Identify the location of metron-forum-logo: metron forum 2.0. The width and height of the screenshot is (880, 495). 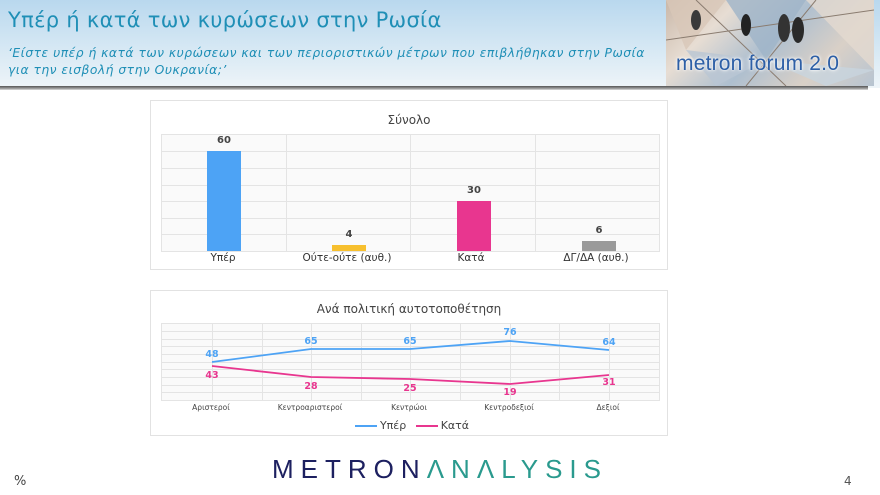
(770, 43).